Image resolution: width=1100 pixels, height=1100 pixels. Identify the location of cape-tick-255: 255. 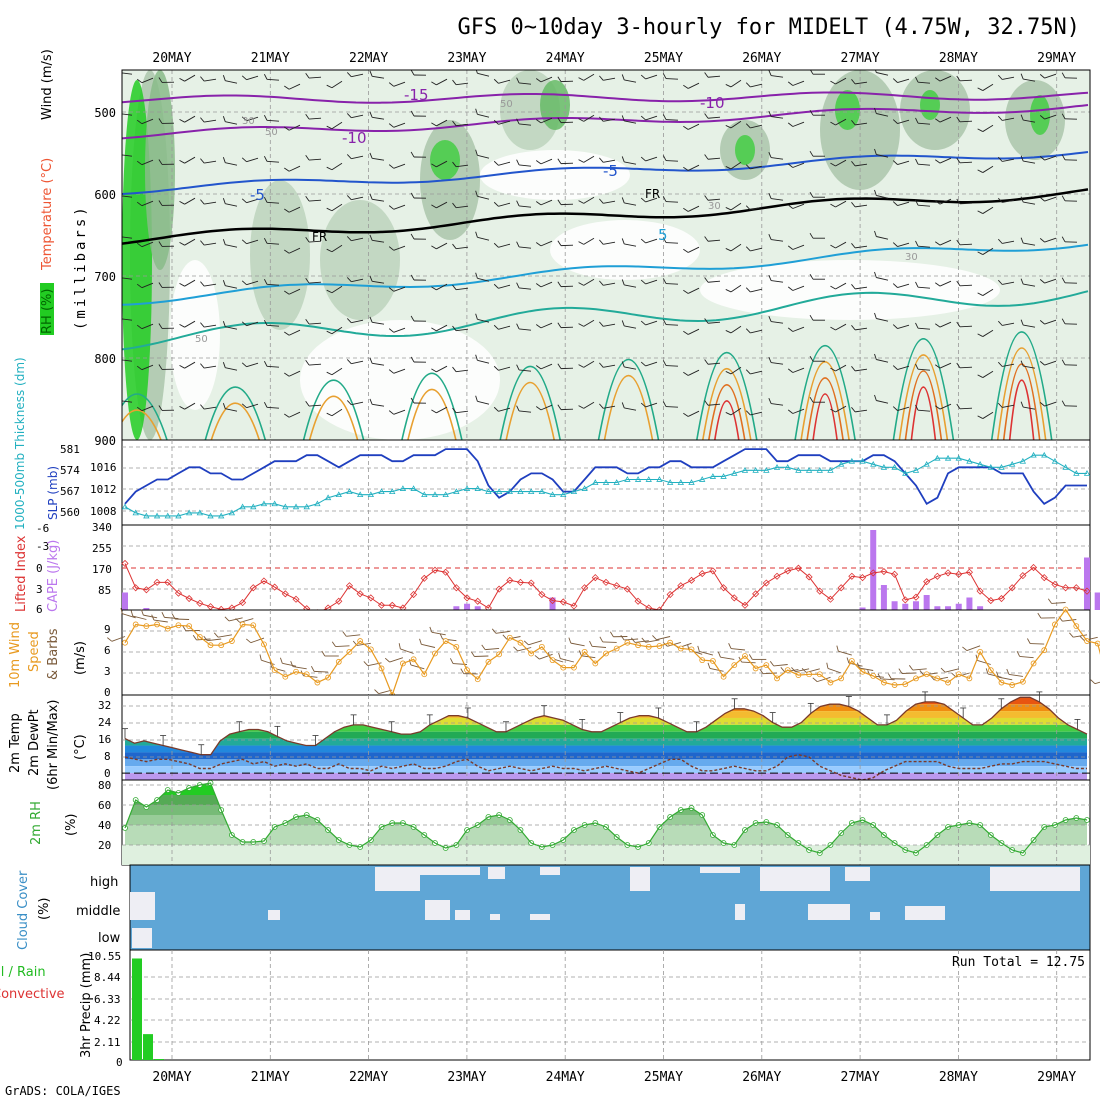
(102, 548).